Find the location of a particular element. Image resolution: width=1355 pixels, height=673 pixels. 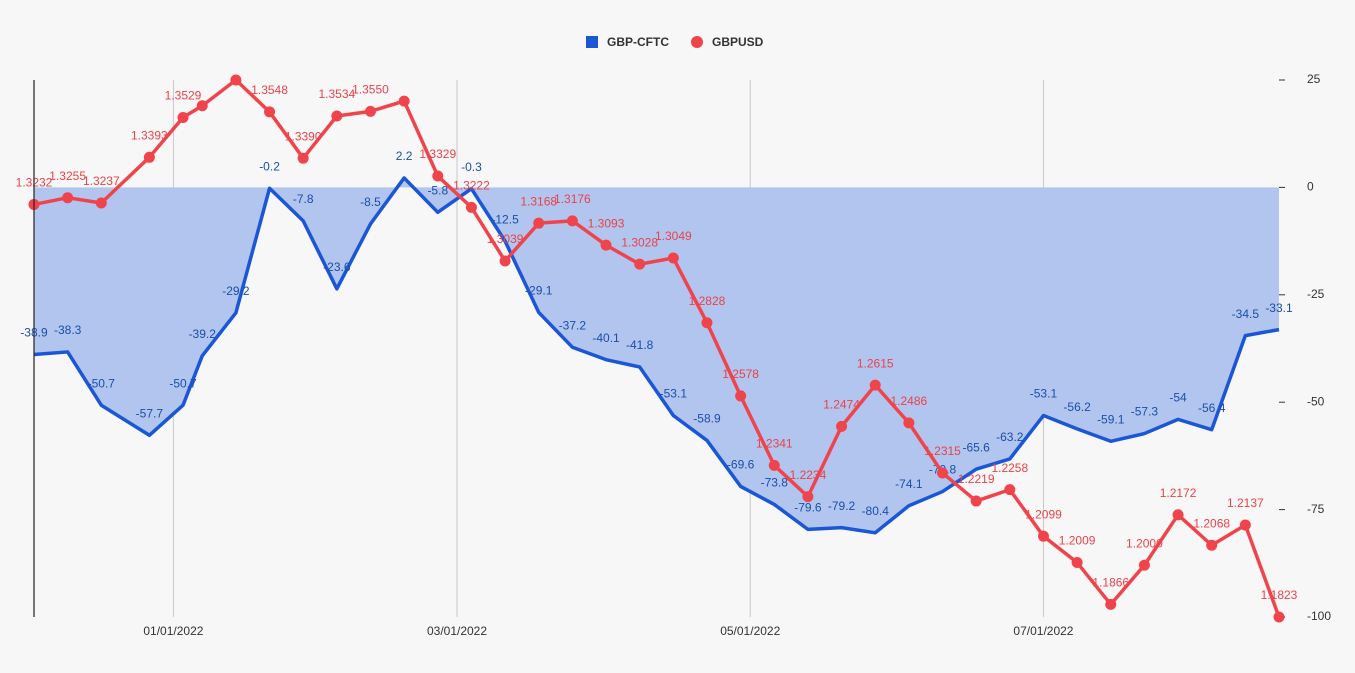

data-label: 1.3237 is located at coordinates (101, 181).